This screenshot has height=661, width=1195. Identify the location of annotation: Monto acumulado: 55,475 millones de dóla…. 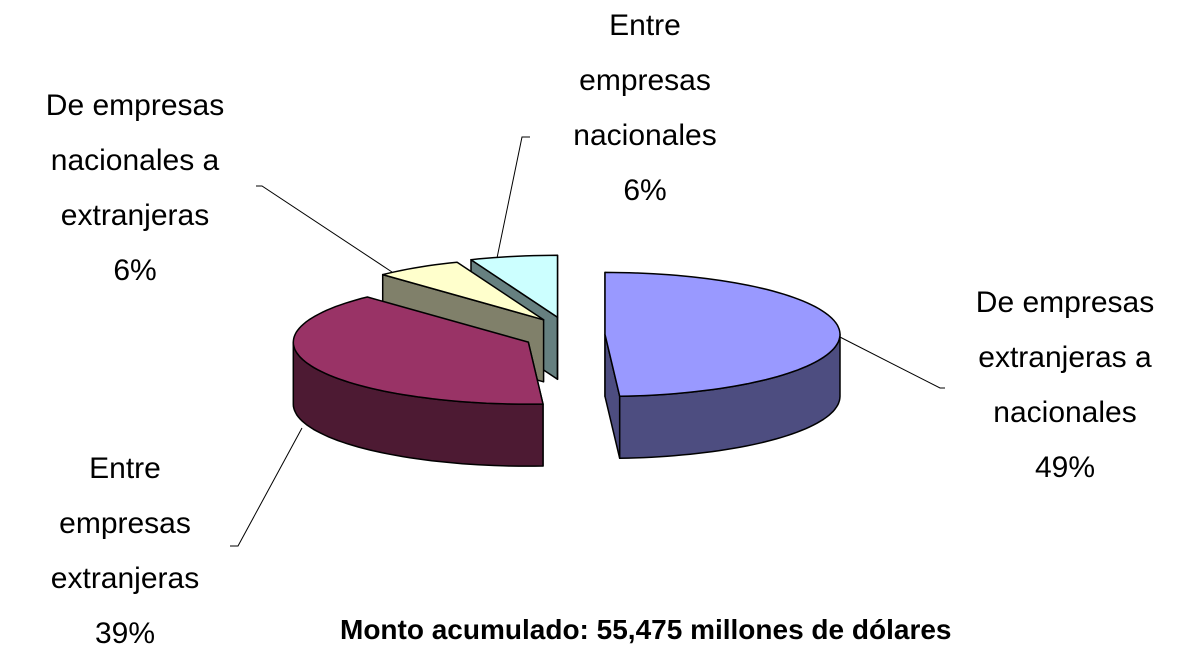
(646, 629).